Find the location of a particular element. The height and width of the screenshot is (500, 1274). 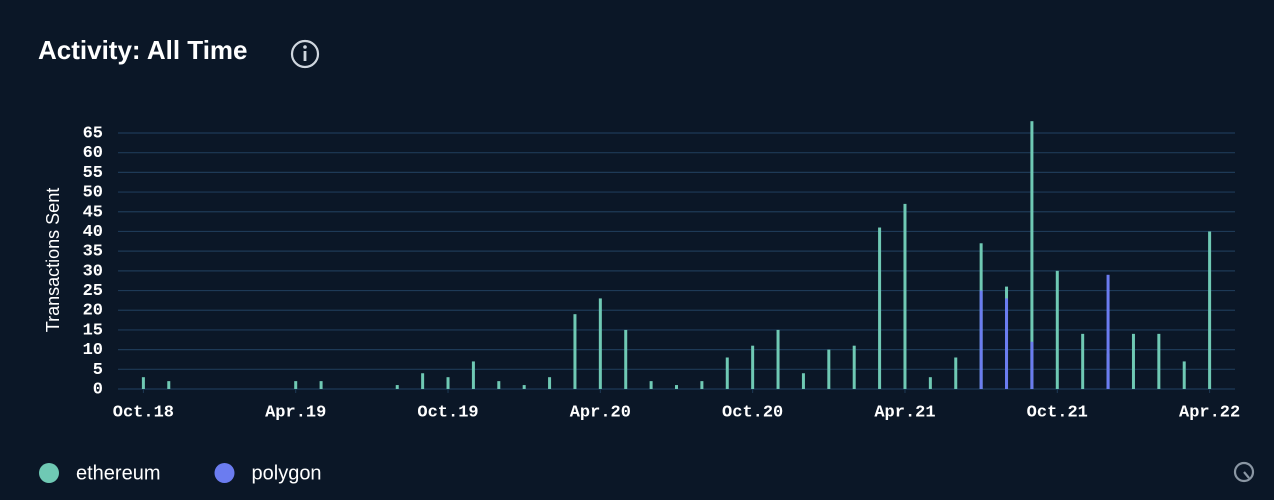

x-tick-label: Oct.20 is located at coordinates (752, 412).